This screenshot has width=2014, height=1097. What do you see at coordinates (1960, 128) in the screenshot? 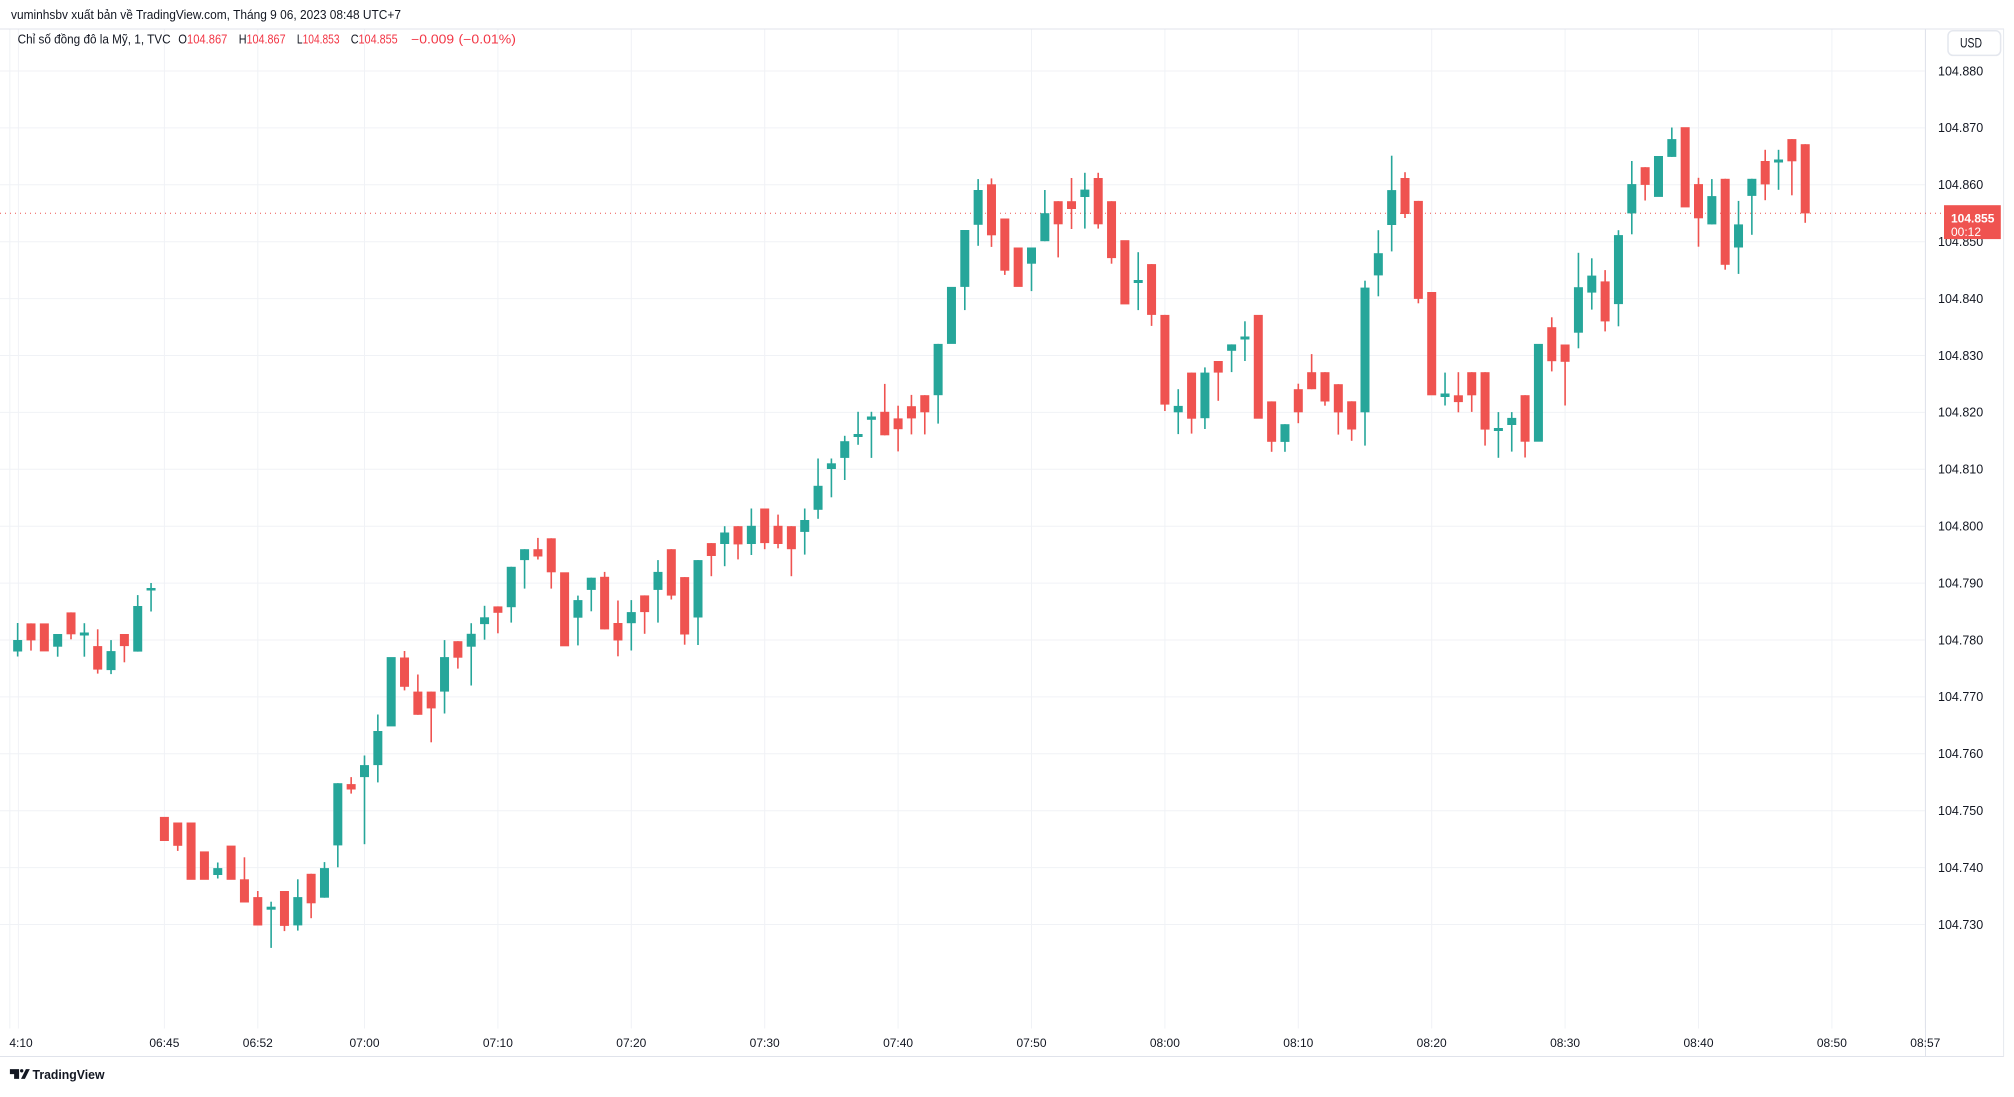
I see `svg-text: 104.870` at bounding box center [1960, 128].